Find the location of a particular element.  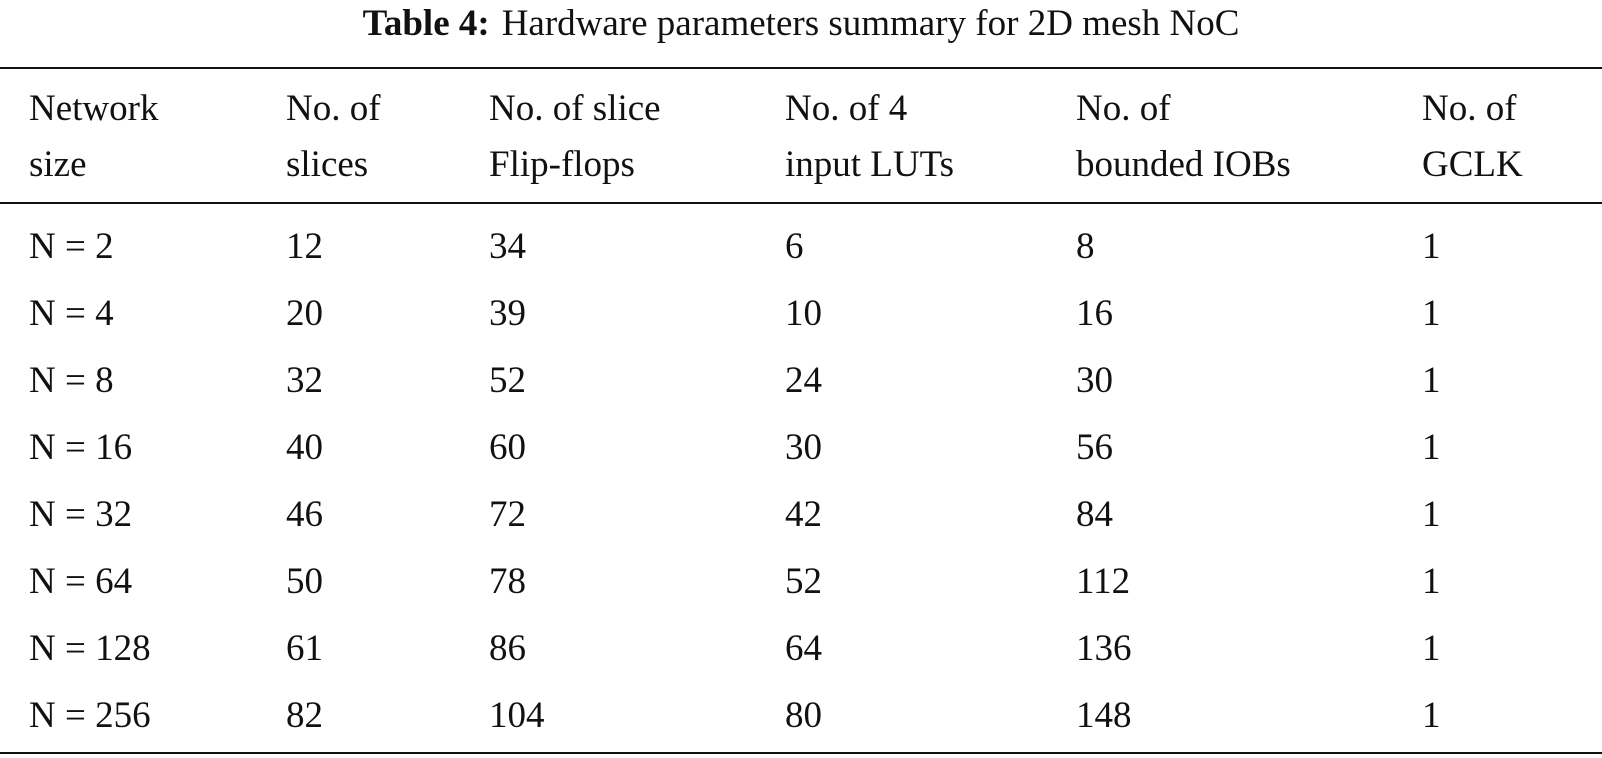

table-cell: 86 is located at coordinates (507, 648).